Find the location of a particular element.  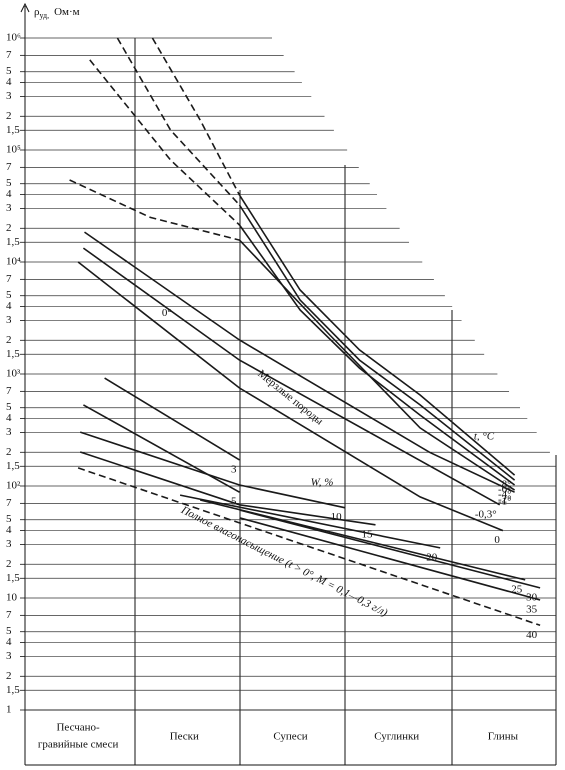

y-label-symbol: ρ is located at coordinates (37, 12).